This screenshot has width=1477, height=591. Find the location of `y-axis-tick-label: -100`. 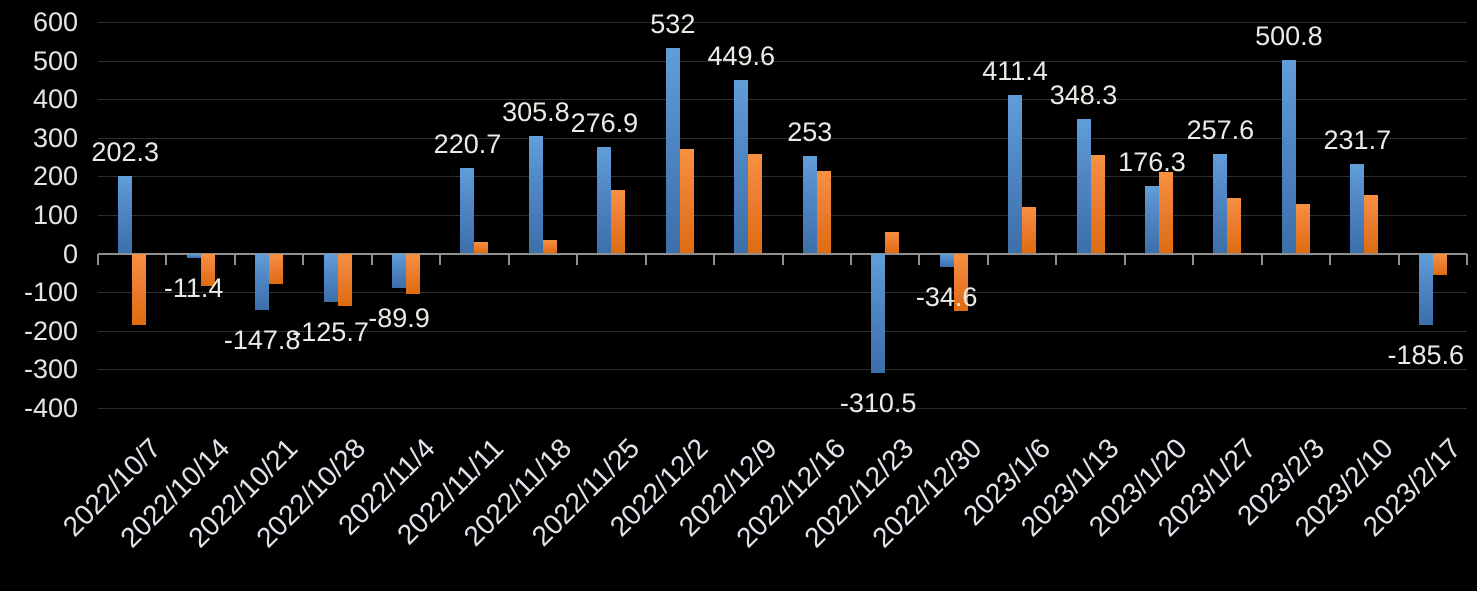

y-axis-tick-label: -100 is located at coordinates (50, 292).